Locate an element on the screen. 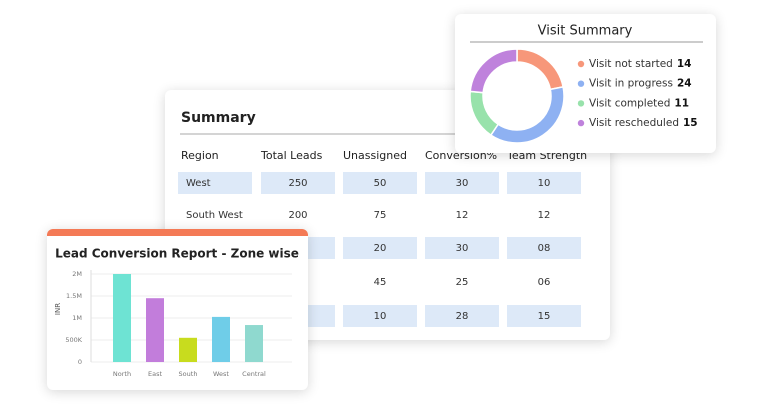 This screenshot has width=768, height=413. legend-entry: Visit completed 11 is located at coordinates (639, 103).